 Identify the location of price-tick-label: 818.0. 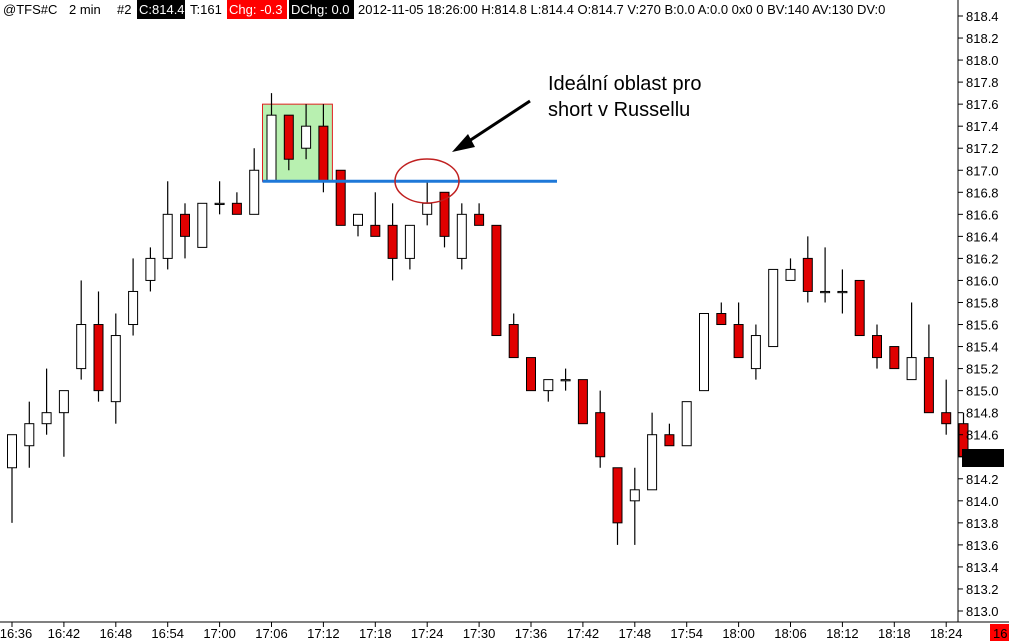
(982, 60).